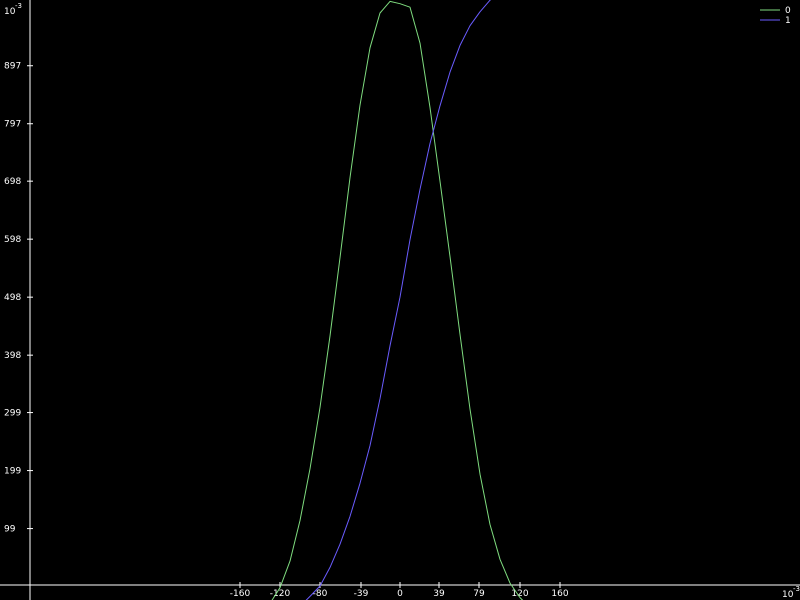  Describe the element at coordinates (12, 356) in the screenshot. I see `y-tick-label: 398` at that location.